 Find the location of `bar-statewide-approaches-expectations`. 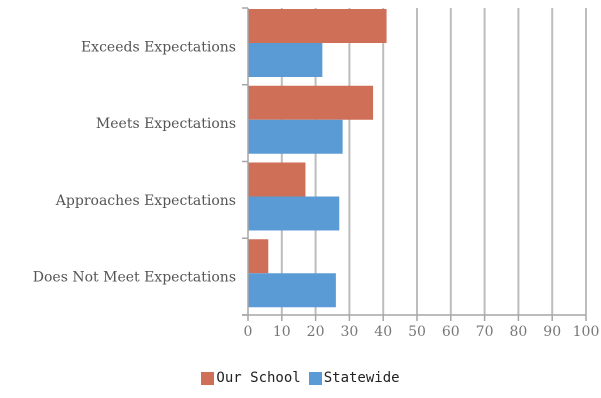

bar-statewide-approaches-expectations is located at coordinates (294, 213).